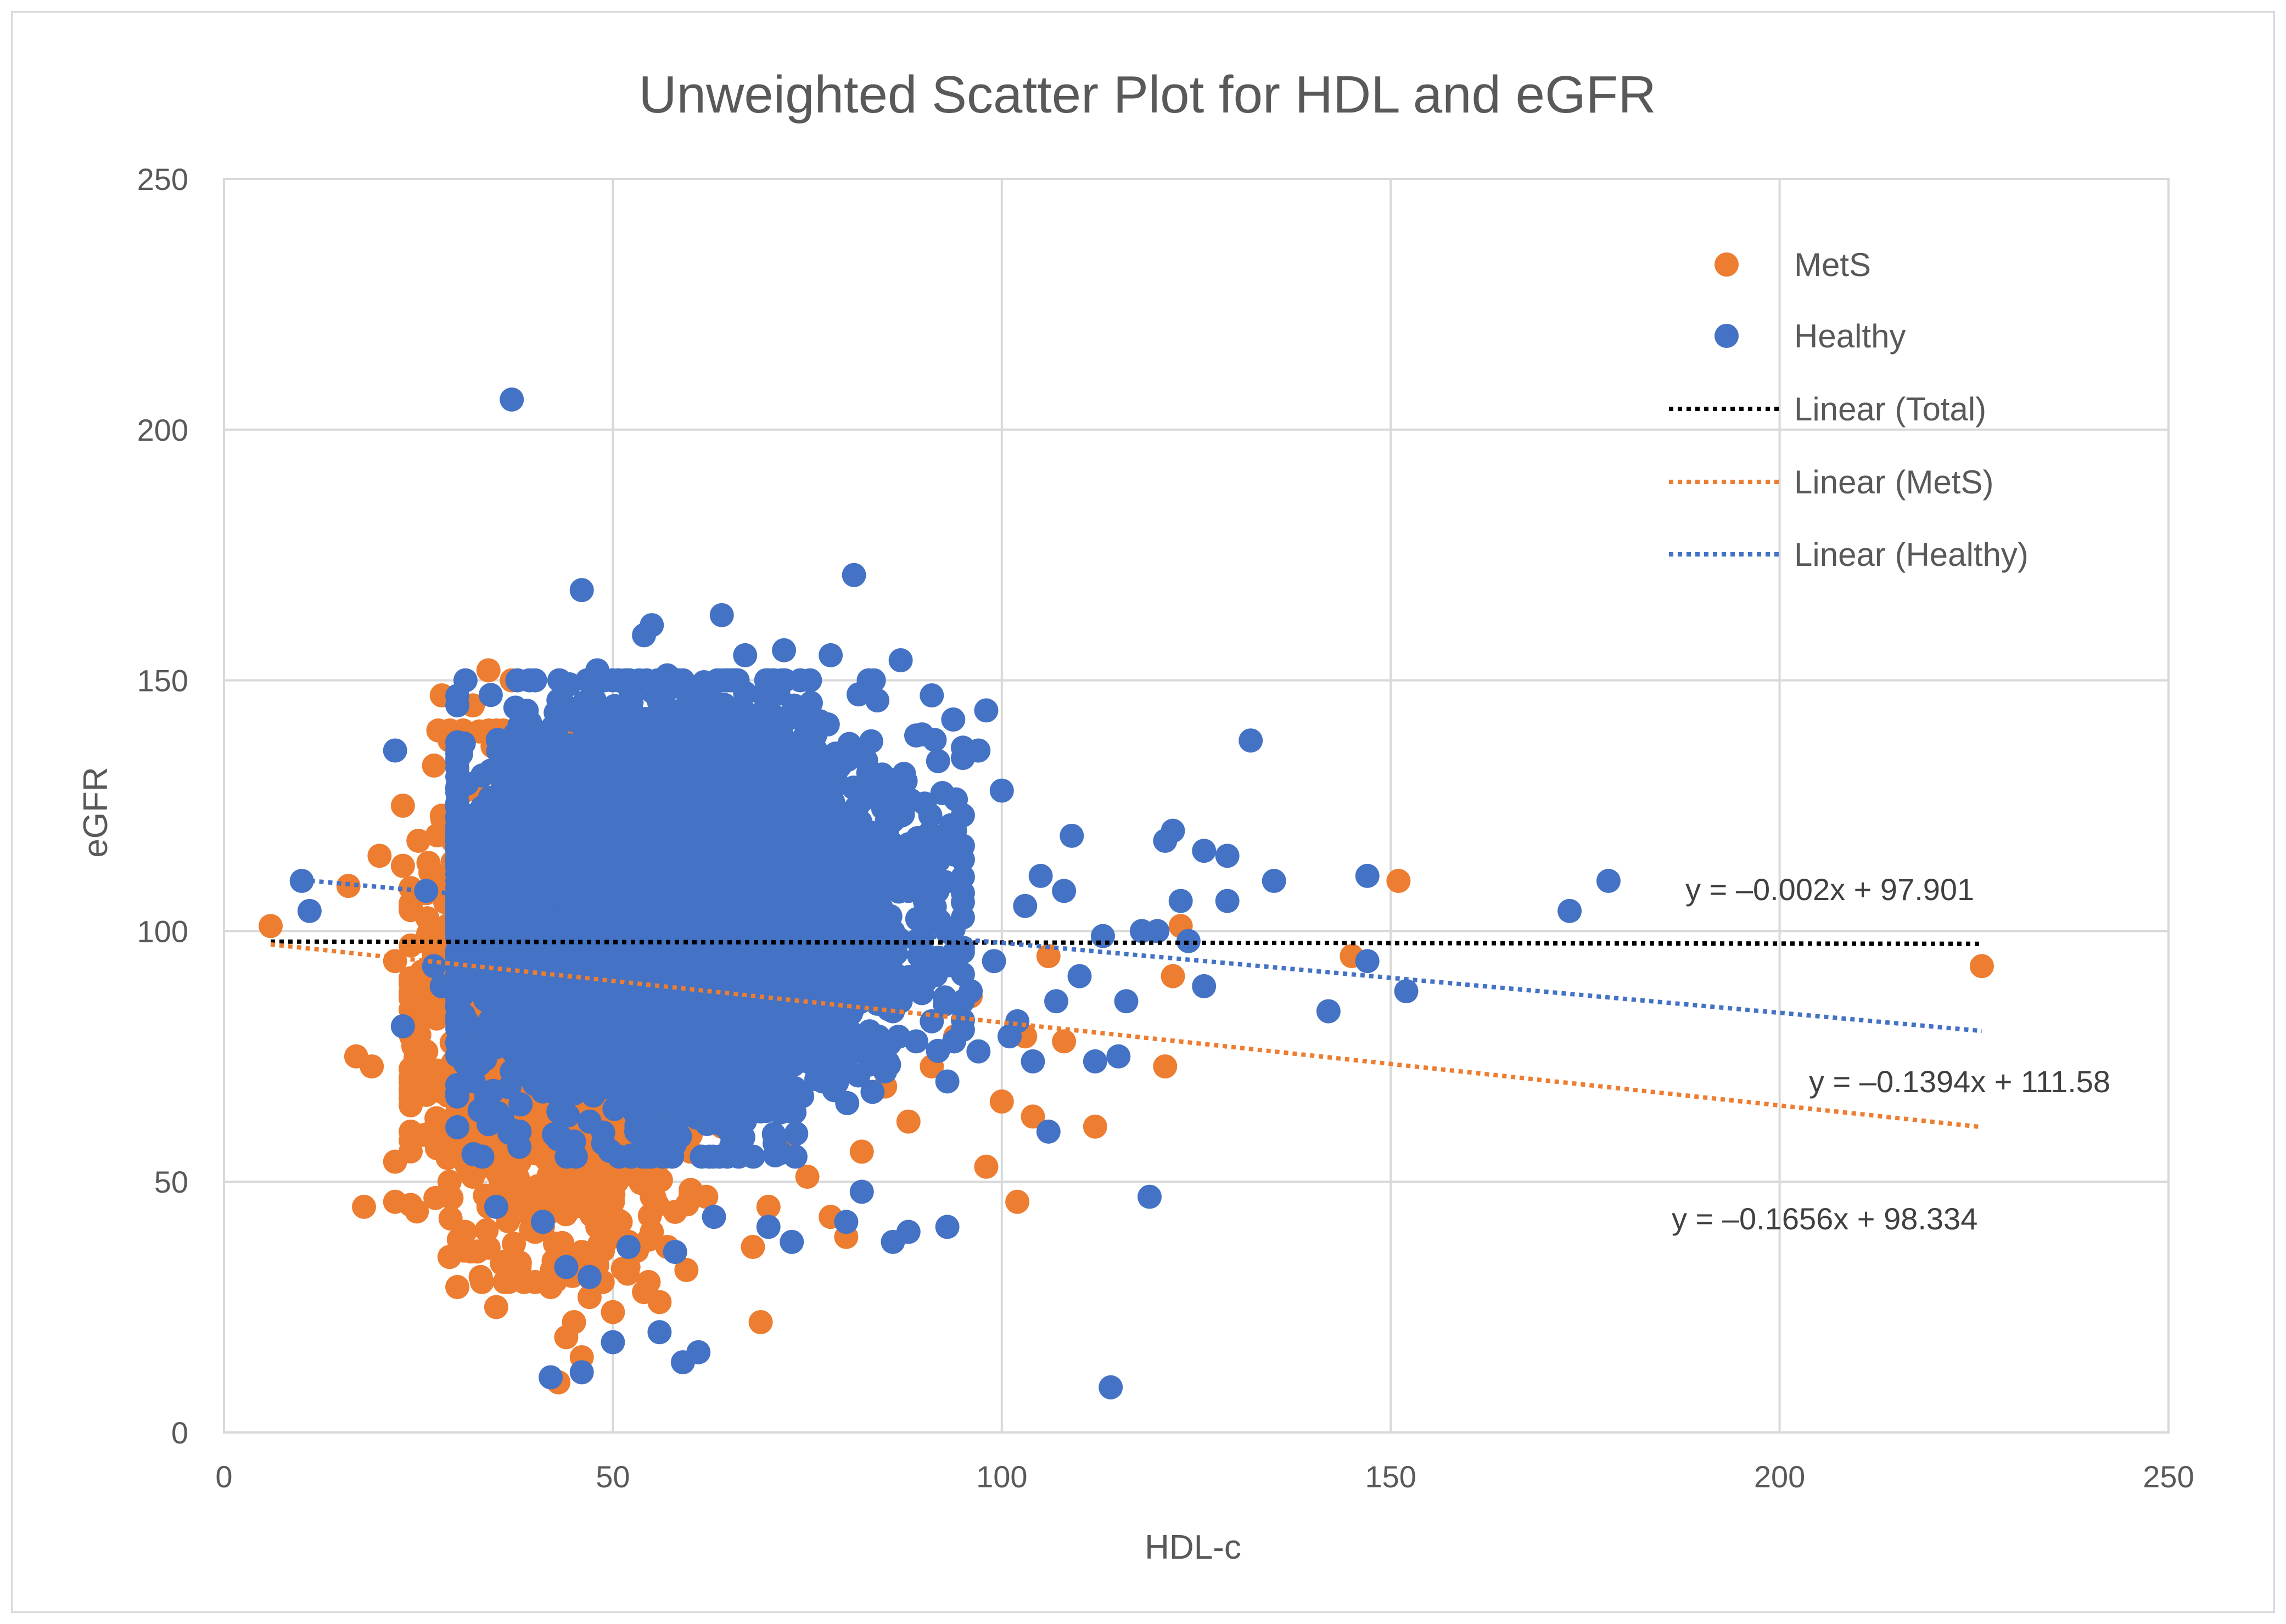 The image size is (2286, 1624). Describe the element at coordinates (162, 430) in the screenshot. I see `y-tick-label: 200` at that location.